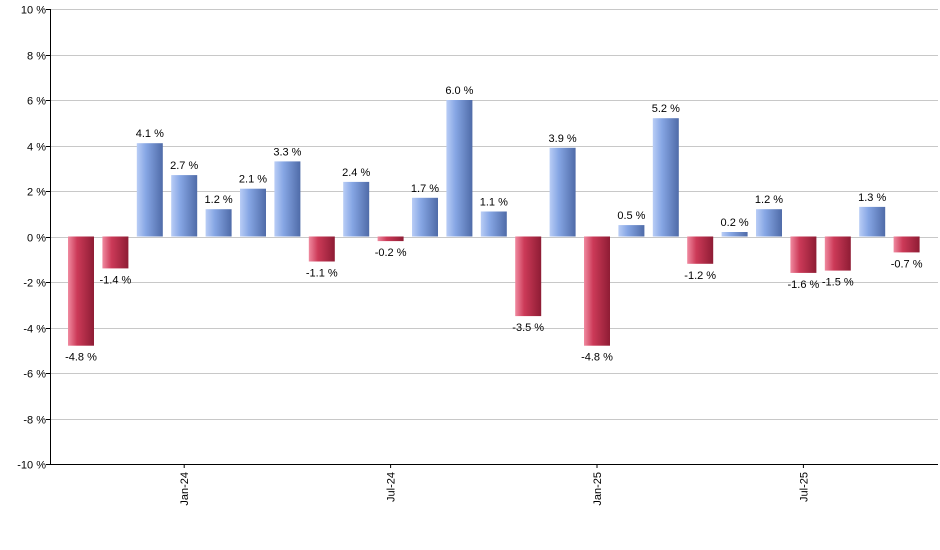  What do you see at coordinates (36, 148) in the screenshot?
I see `y-tick-label: 4 %` at bounding box center [36, 148].